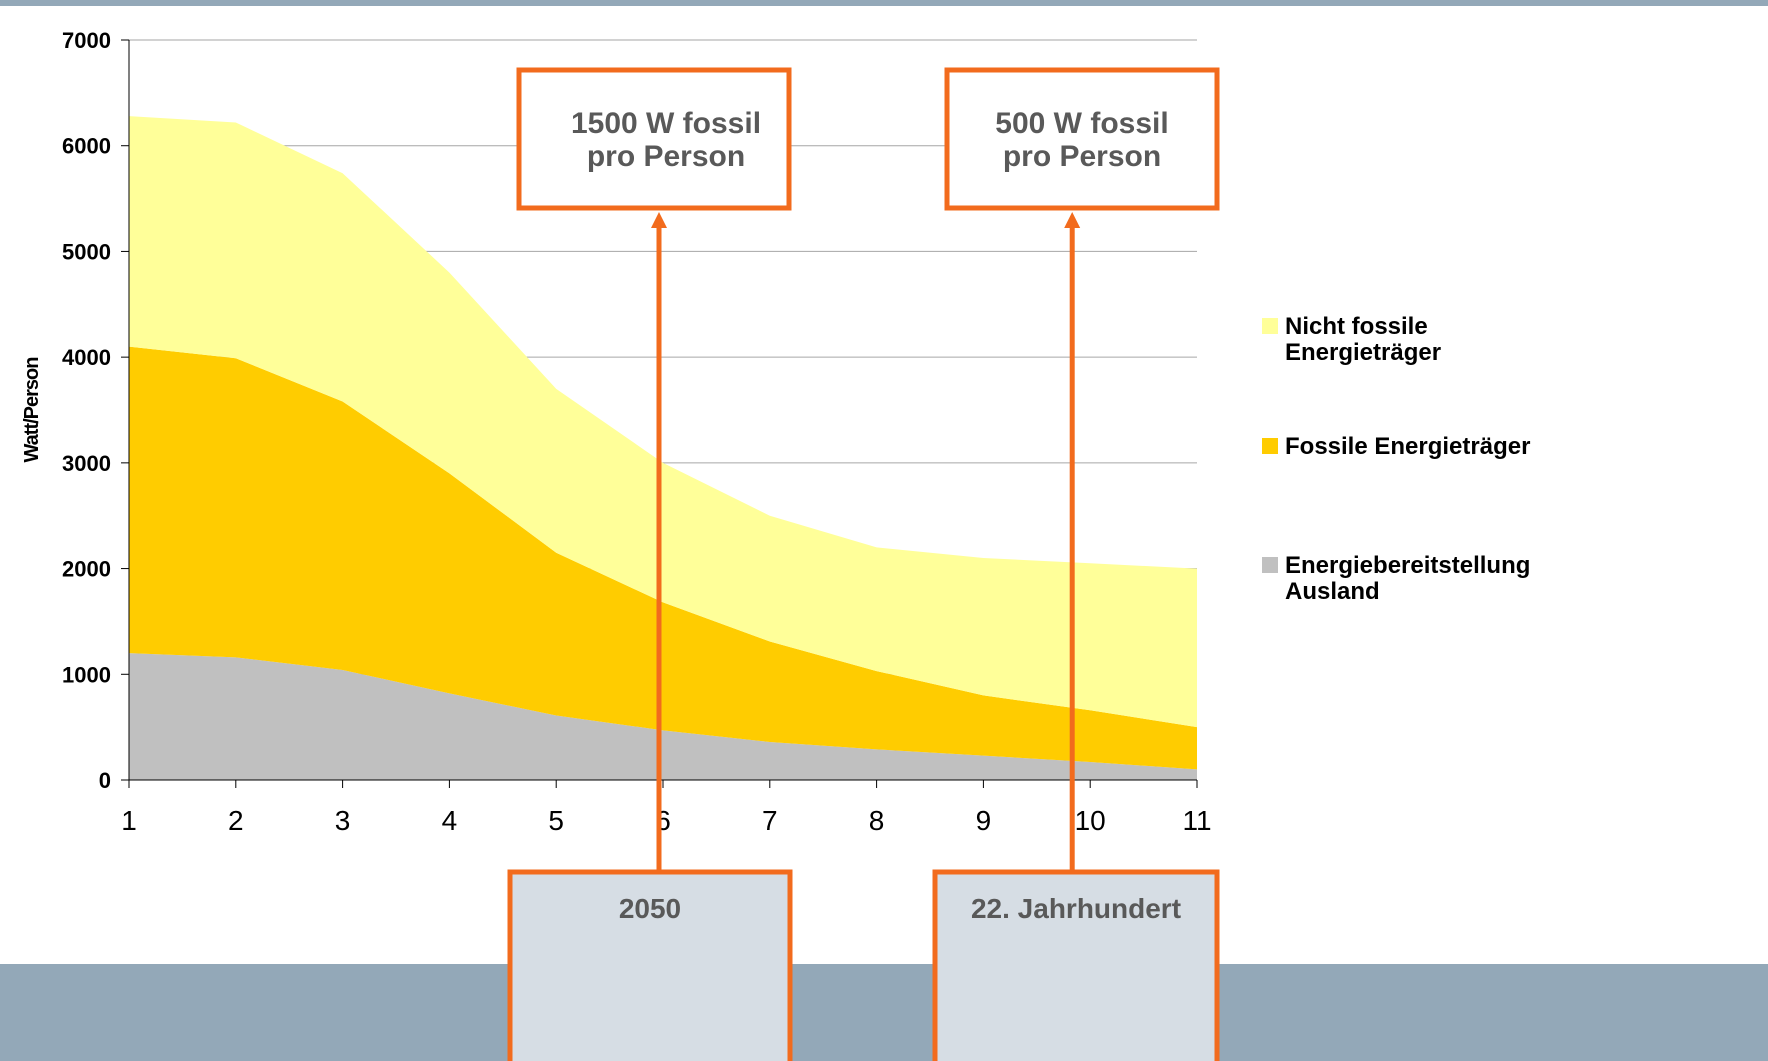  What do you see at coordinates (86, 146) in the screenshot?
I see `y-tick-label: 6000` at bounding box center [86, 146].